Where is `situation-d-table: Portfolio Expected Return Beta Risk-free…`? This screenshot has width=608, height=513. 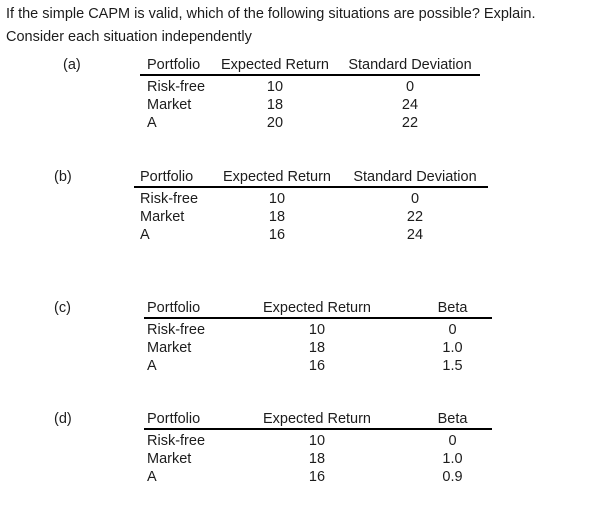
situation-d-table: Portfolio Expected Return Beta Risk-free… is located at coordinates (318, 448).